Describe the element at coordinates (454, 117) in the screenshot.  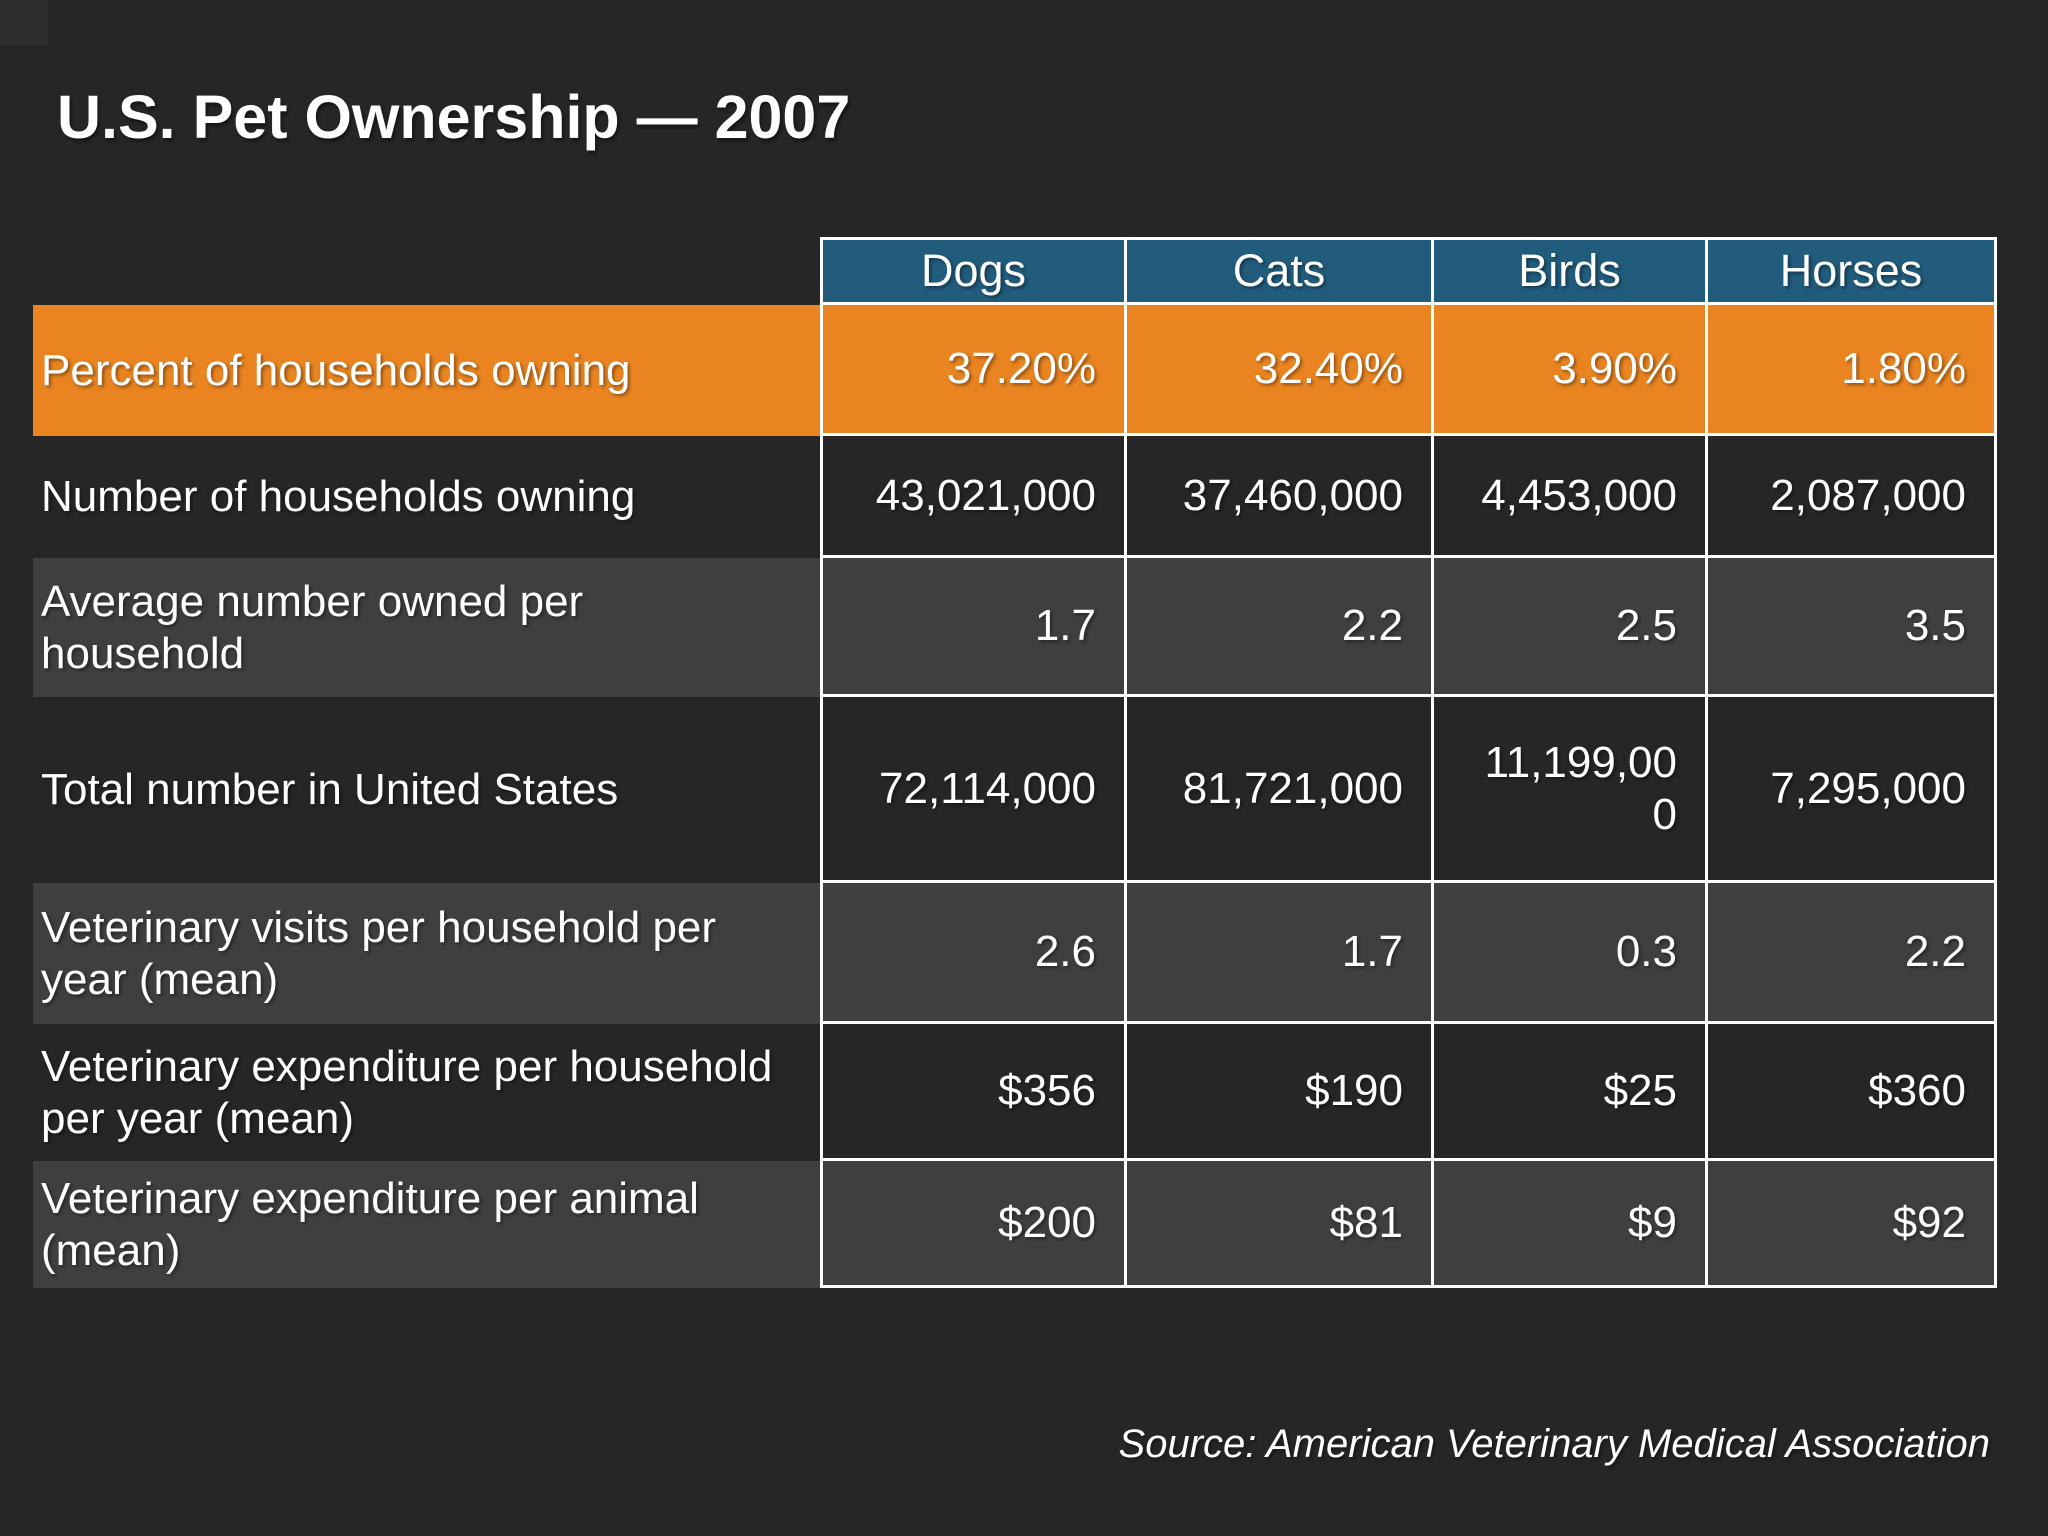
I see `page-title: U.S. Pet Ownership — 2007` at that location.